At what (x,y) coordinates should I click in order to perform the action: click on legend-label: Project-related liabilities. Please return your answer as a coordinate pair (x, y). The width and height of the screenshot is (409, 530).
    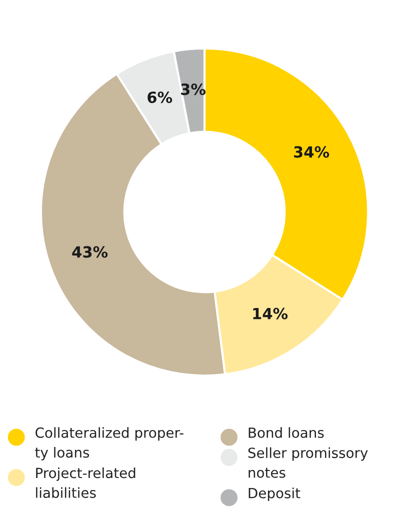
    Looking at the image, I should click on (86, 482).